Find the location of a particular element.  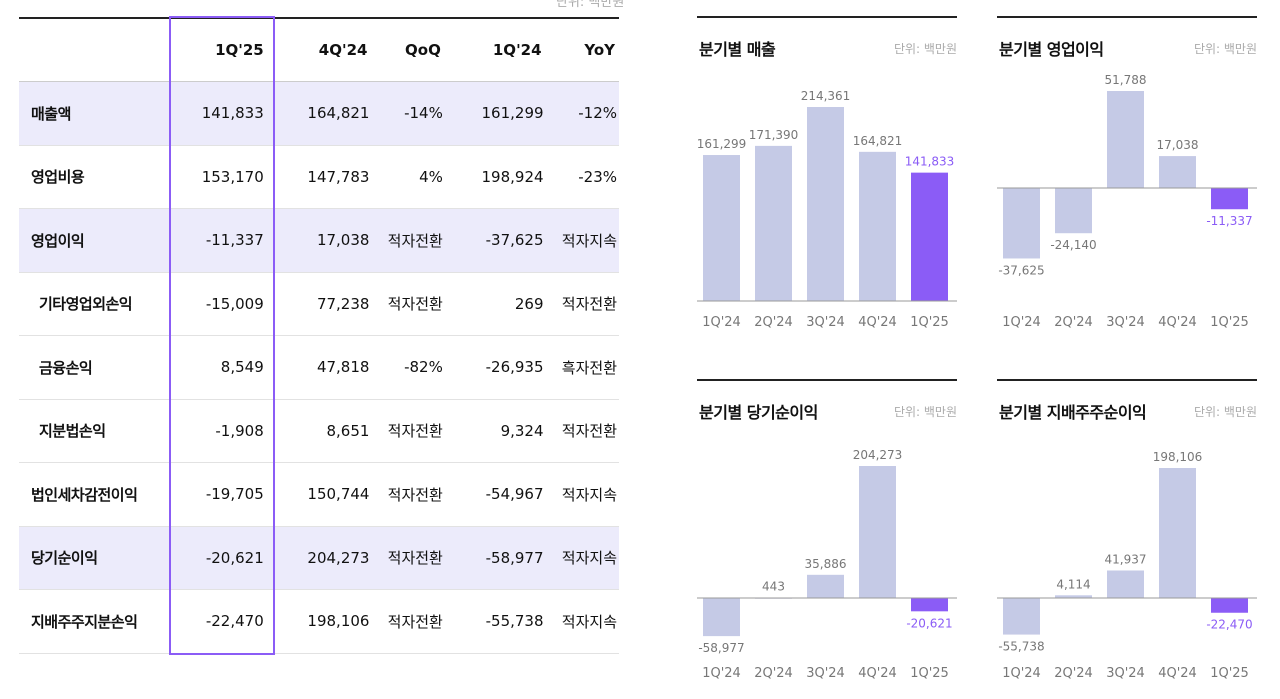

table-row: 매출액 141,833 164,821 -14% 161,299 -12% is located at coordinates (319, 113).